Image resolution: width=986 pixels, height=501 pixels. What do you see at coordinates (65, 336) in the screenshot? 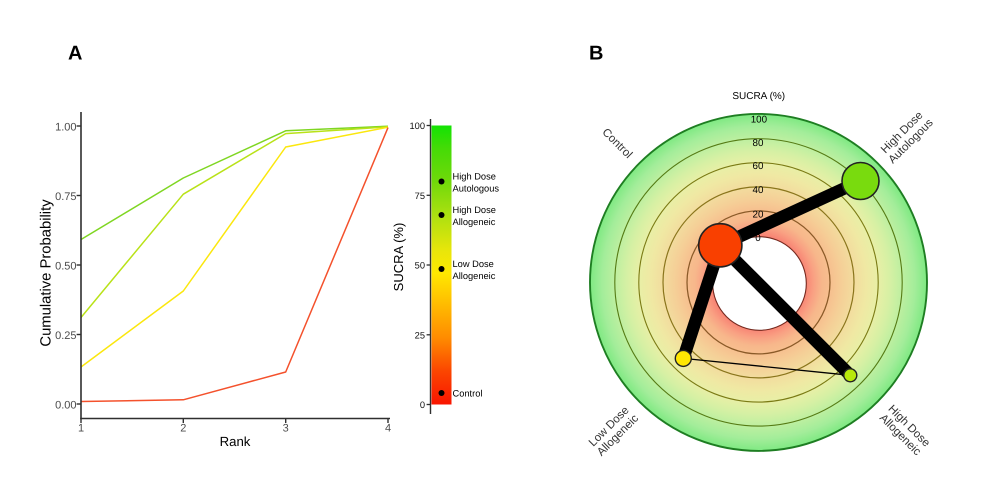
I see `svg-text: 0.25` at bounding box center [65, 336].